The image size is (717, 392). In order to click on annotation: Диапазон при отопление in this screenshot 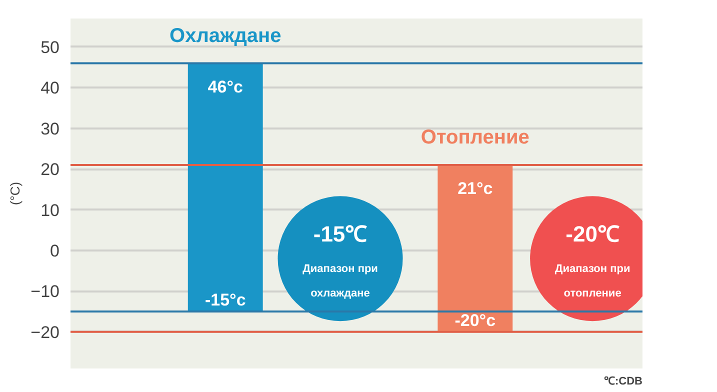, I will do `click(592, 281)`.